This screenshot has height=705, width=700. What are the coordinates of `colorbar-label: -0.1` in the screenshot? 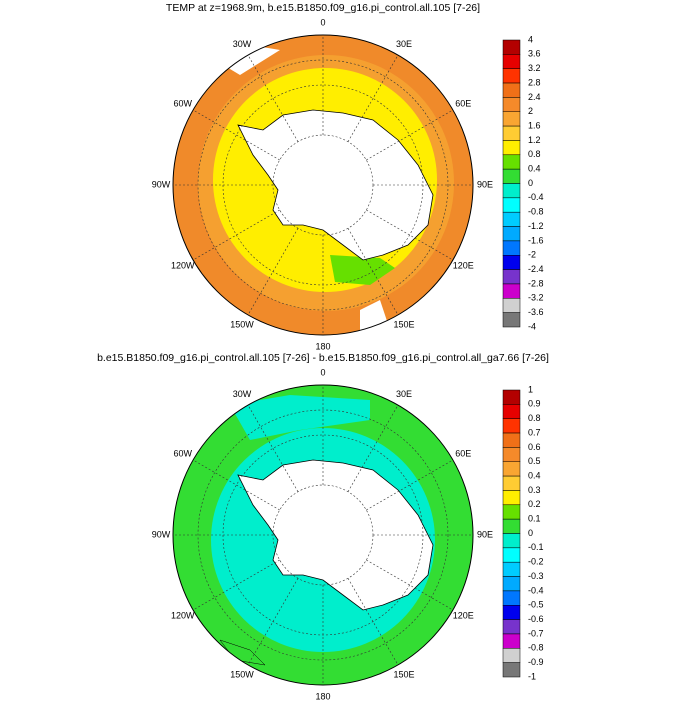 It's located at (536, 547).